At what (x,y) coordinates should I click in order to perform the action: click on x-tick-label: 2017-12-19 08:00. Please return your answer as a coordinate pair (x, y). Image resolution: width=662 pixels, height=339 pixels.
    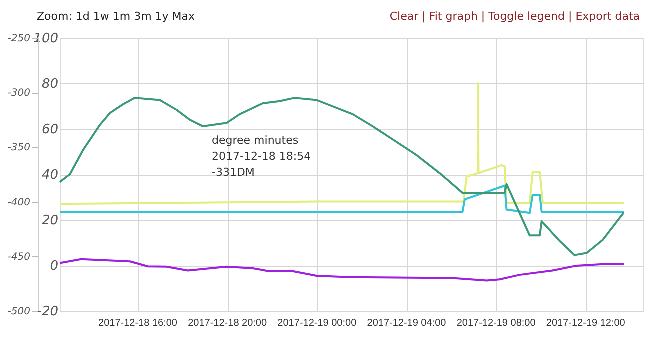
    Looking at the image, I should click on (496, 323).